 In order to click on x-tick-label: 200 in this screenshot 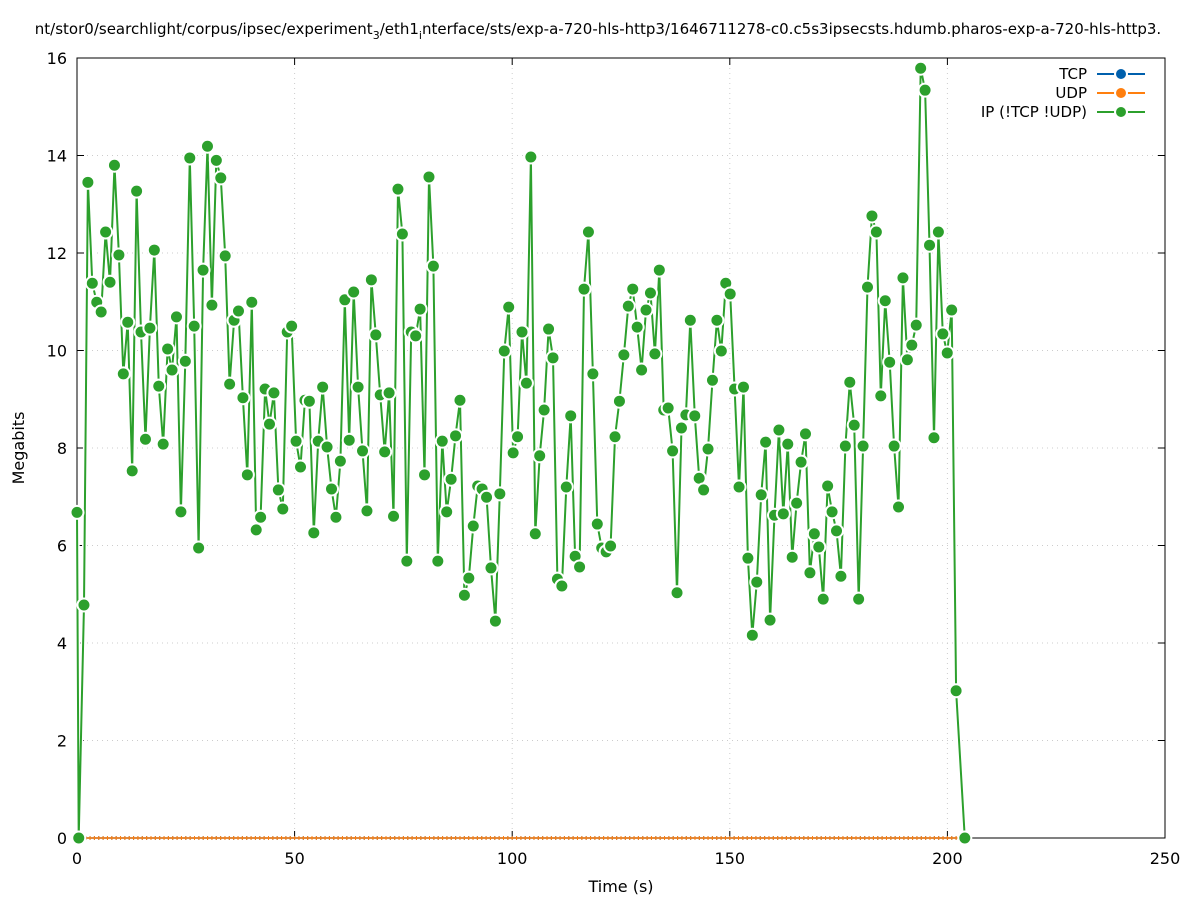, I will do `click(947, 858)`.